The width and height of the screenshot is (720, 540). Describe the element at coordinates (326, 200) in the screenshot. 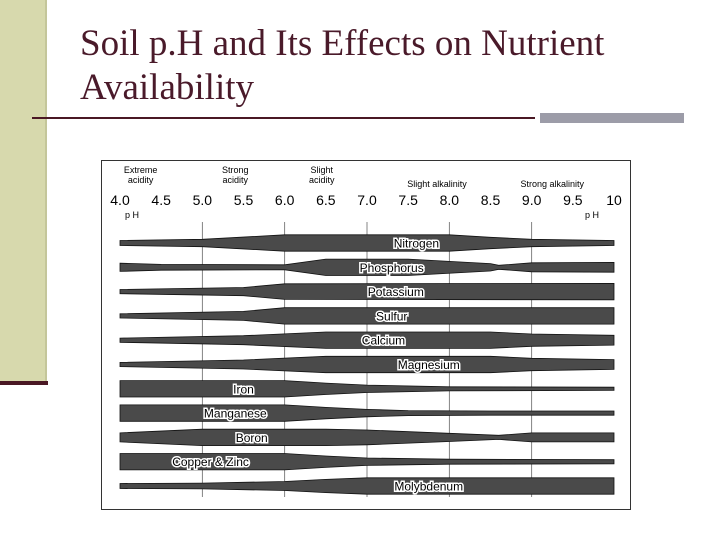

I see `ph-tick-label: 6.5` at that location.